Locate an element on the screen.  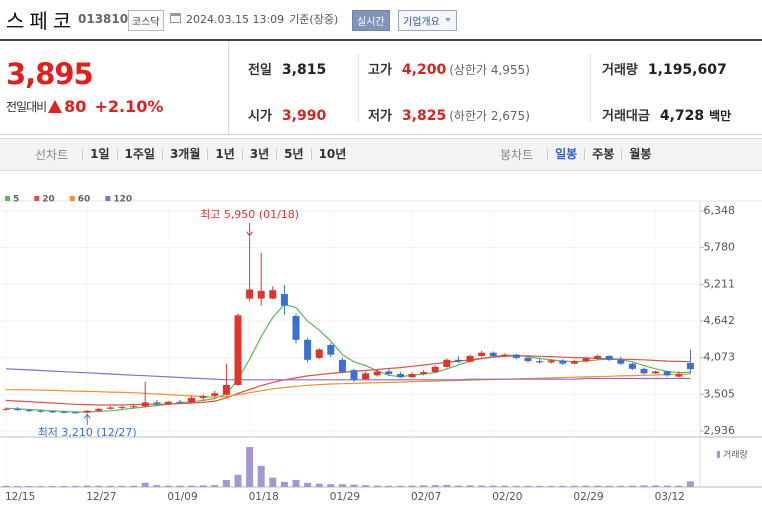
x-tick-label: 01/09 is located at coordinates (182, 497).